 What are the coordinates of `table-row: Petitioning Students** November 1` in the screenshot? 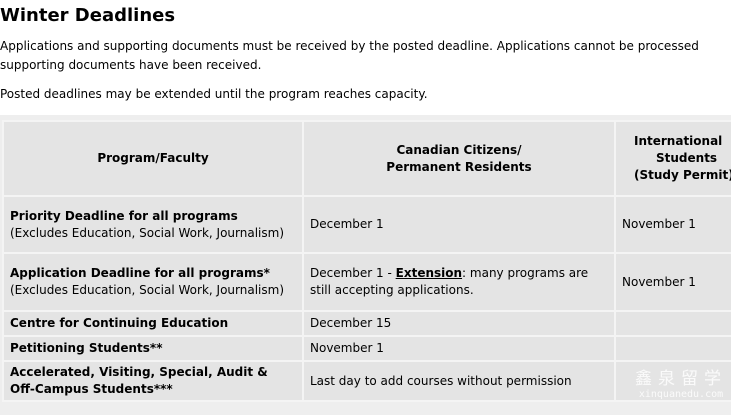 It's located at (366, 348).